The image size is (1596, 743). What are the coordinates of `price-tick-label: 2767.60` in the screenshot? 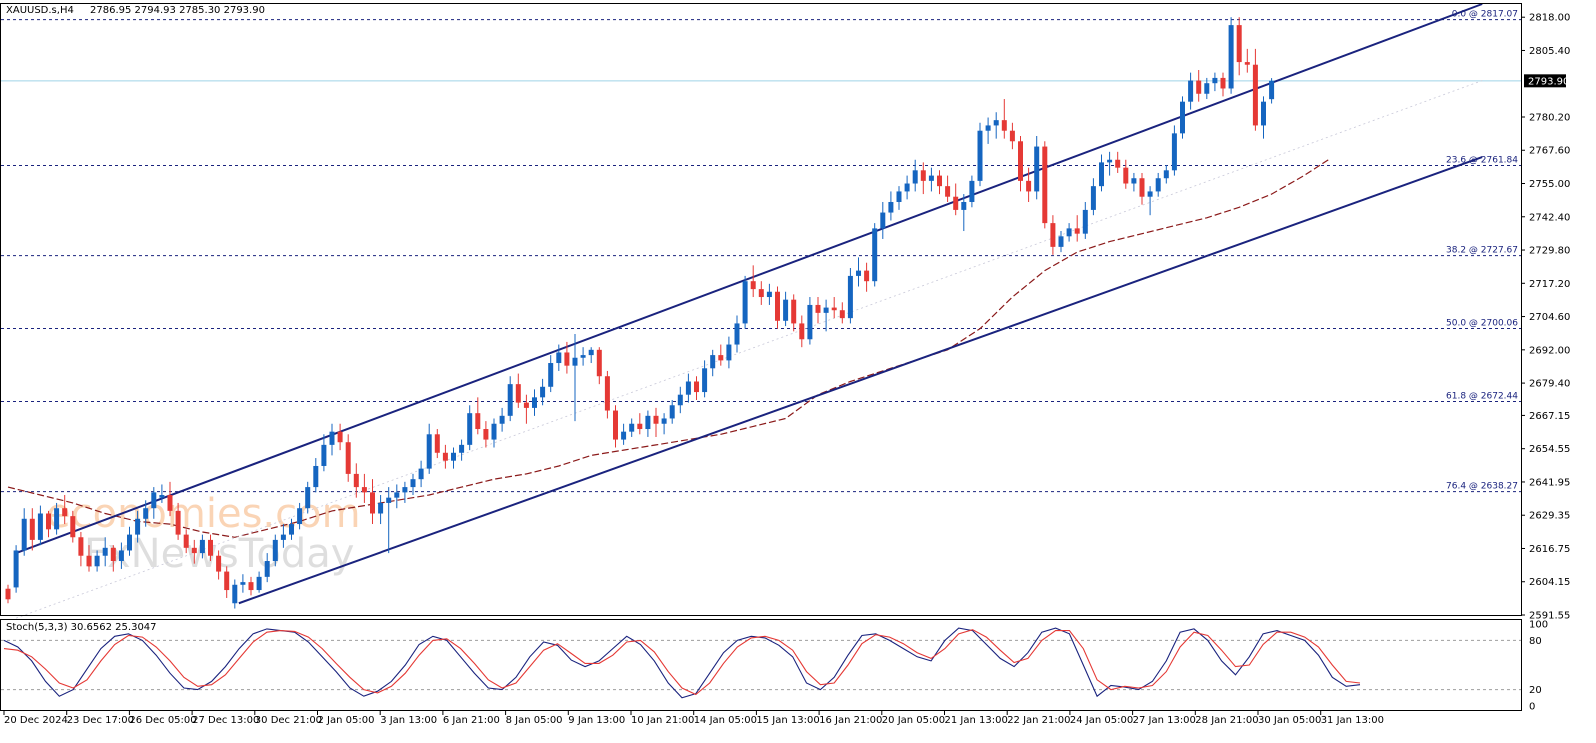 It's located at (1549, 151).